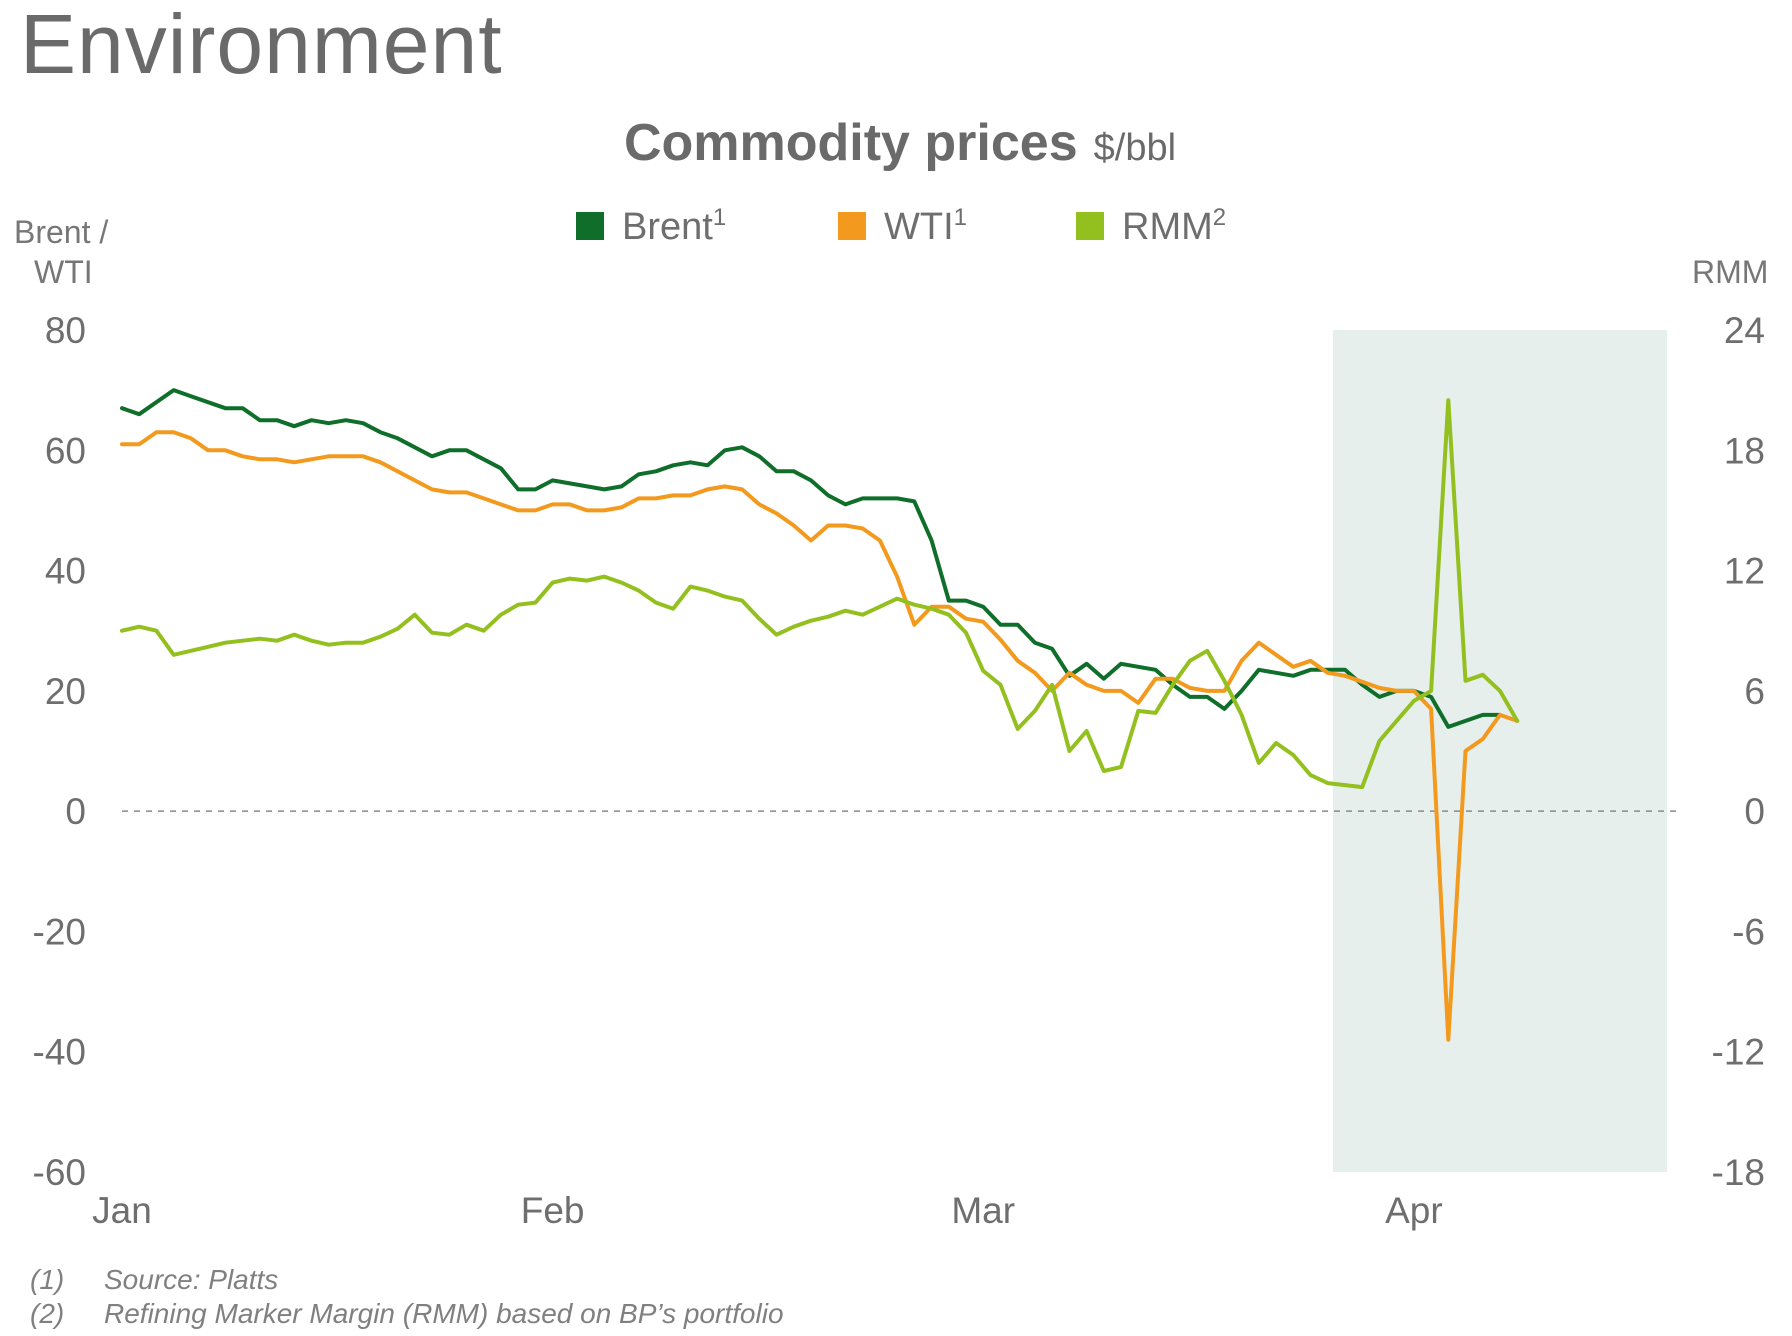 The width and height of the screenshot is (1792, 1336). I want to click on legend-label-rmm: RMM2, so click(1174, 226).